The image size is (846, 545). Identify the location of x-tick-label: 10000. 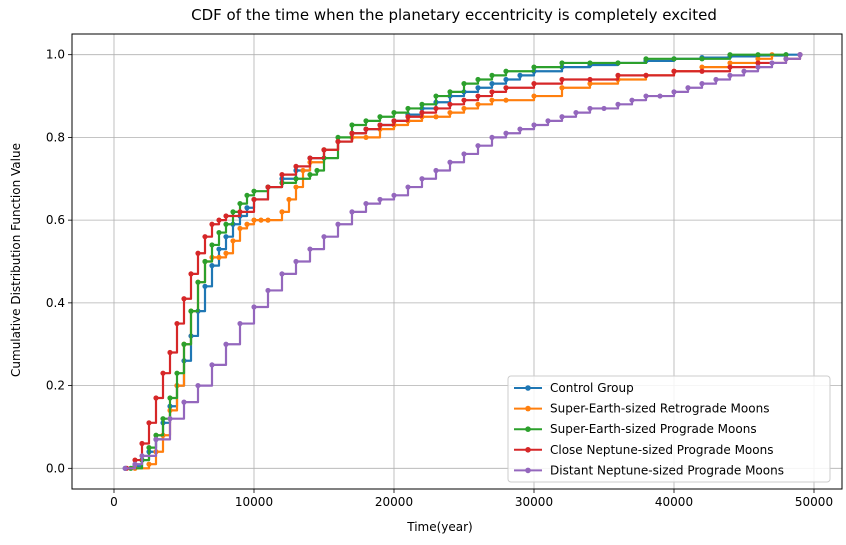
(254, 502).